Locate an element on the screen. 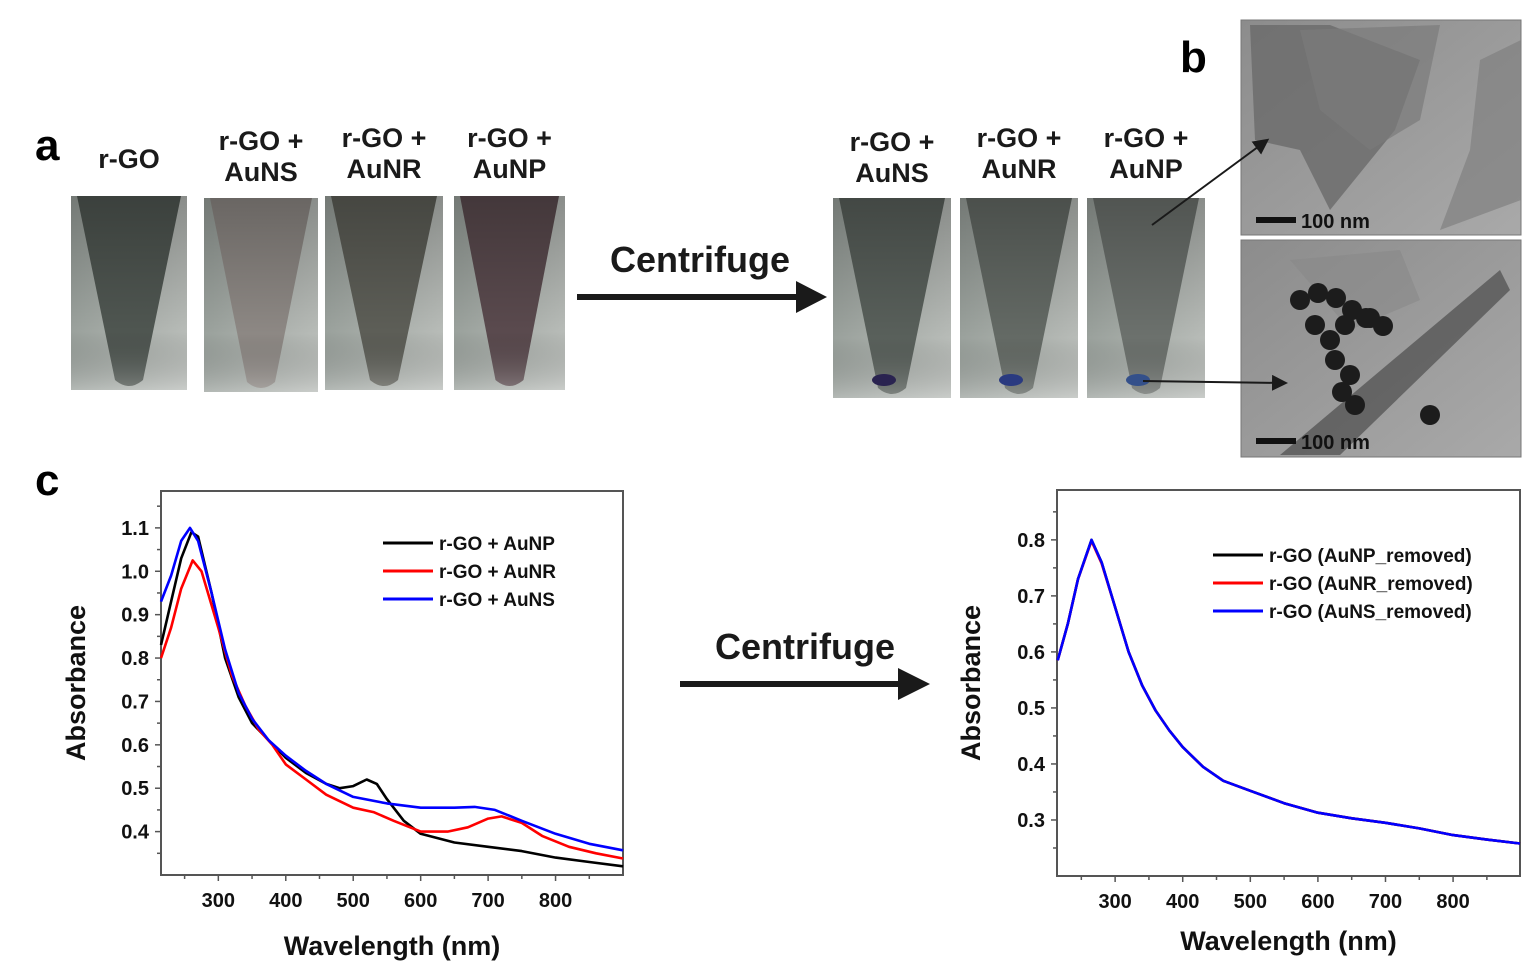  centrifuge-arrow-top is located at coordinates (702, 297).